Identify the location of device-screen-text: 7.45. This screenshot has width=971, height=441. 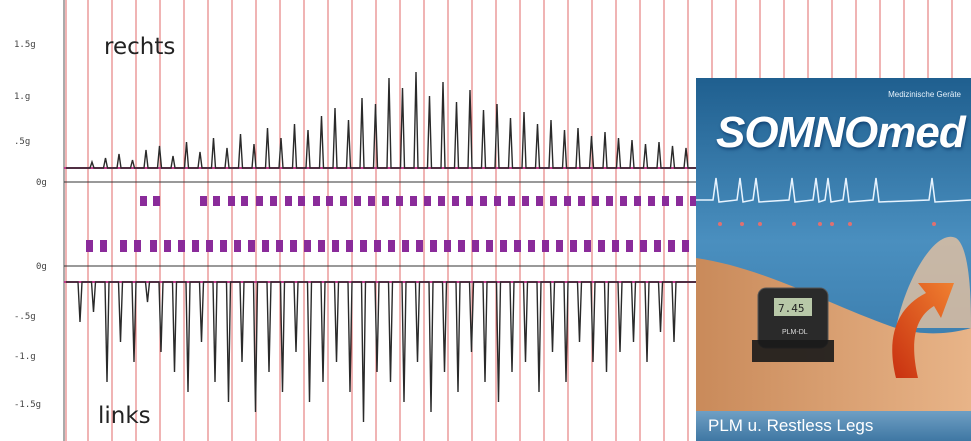
(791, 308).